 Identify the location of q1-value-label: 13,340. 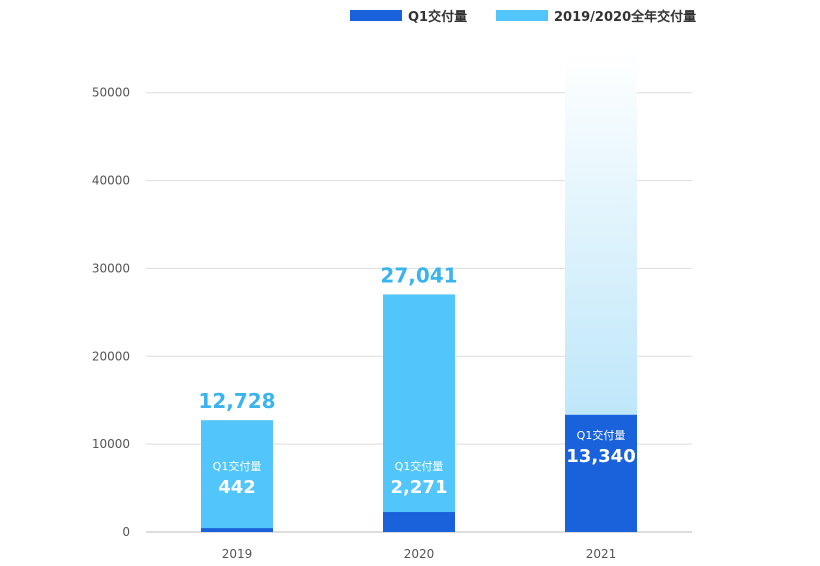
(600, 456).